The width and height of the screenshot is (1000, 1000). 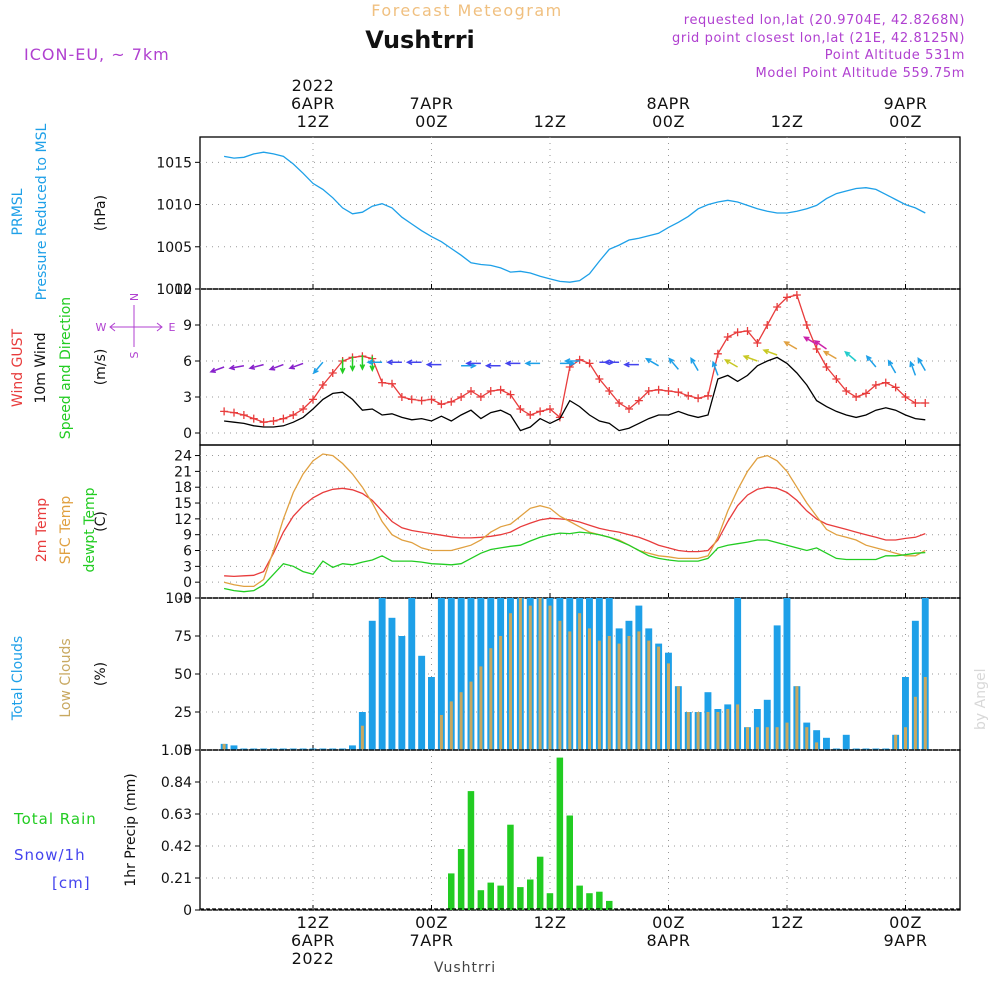 What do you see at coordinates (187, 362) in the screenshot?
I see `wind-ytick-label: 6` at bounding box center [187, 362].